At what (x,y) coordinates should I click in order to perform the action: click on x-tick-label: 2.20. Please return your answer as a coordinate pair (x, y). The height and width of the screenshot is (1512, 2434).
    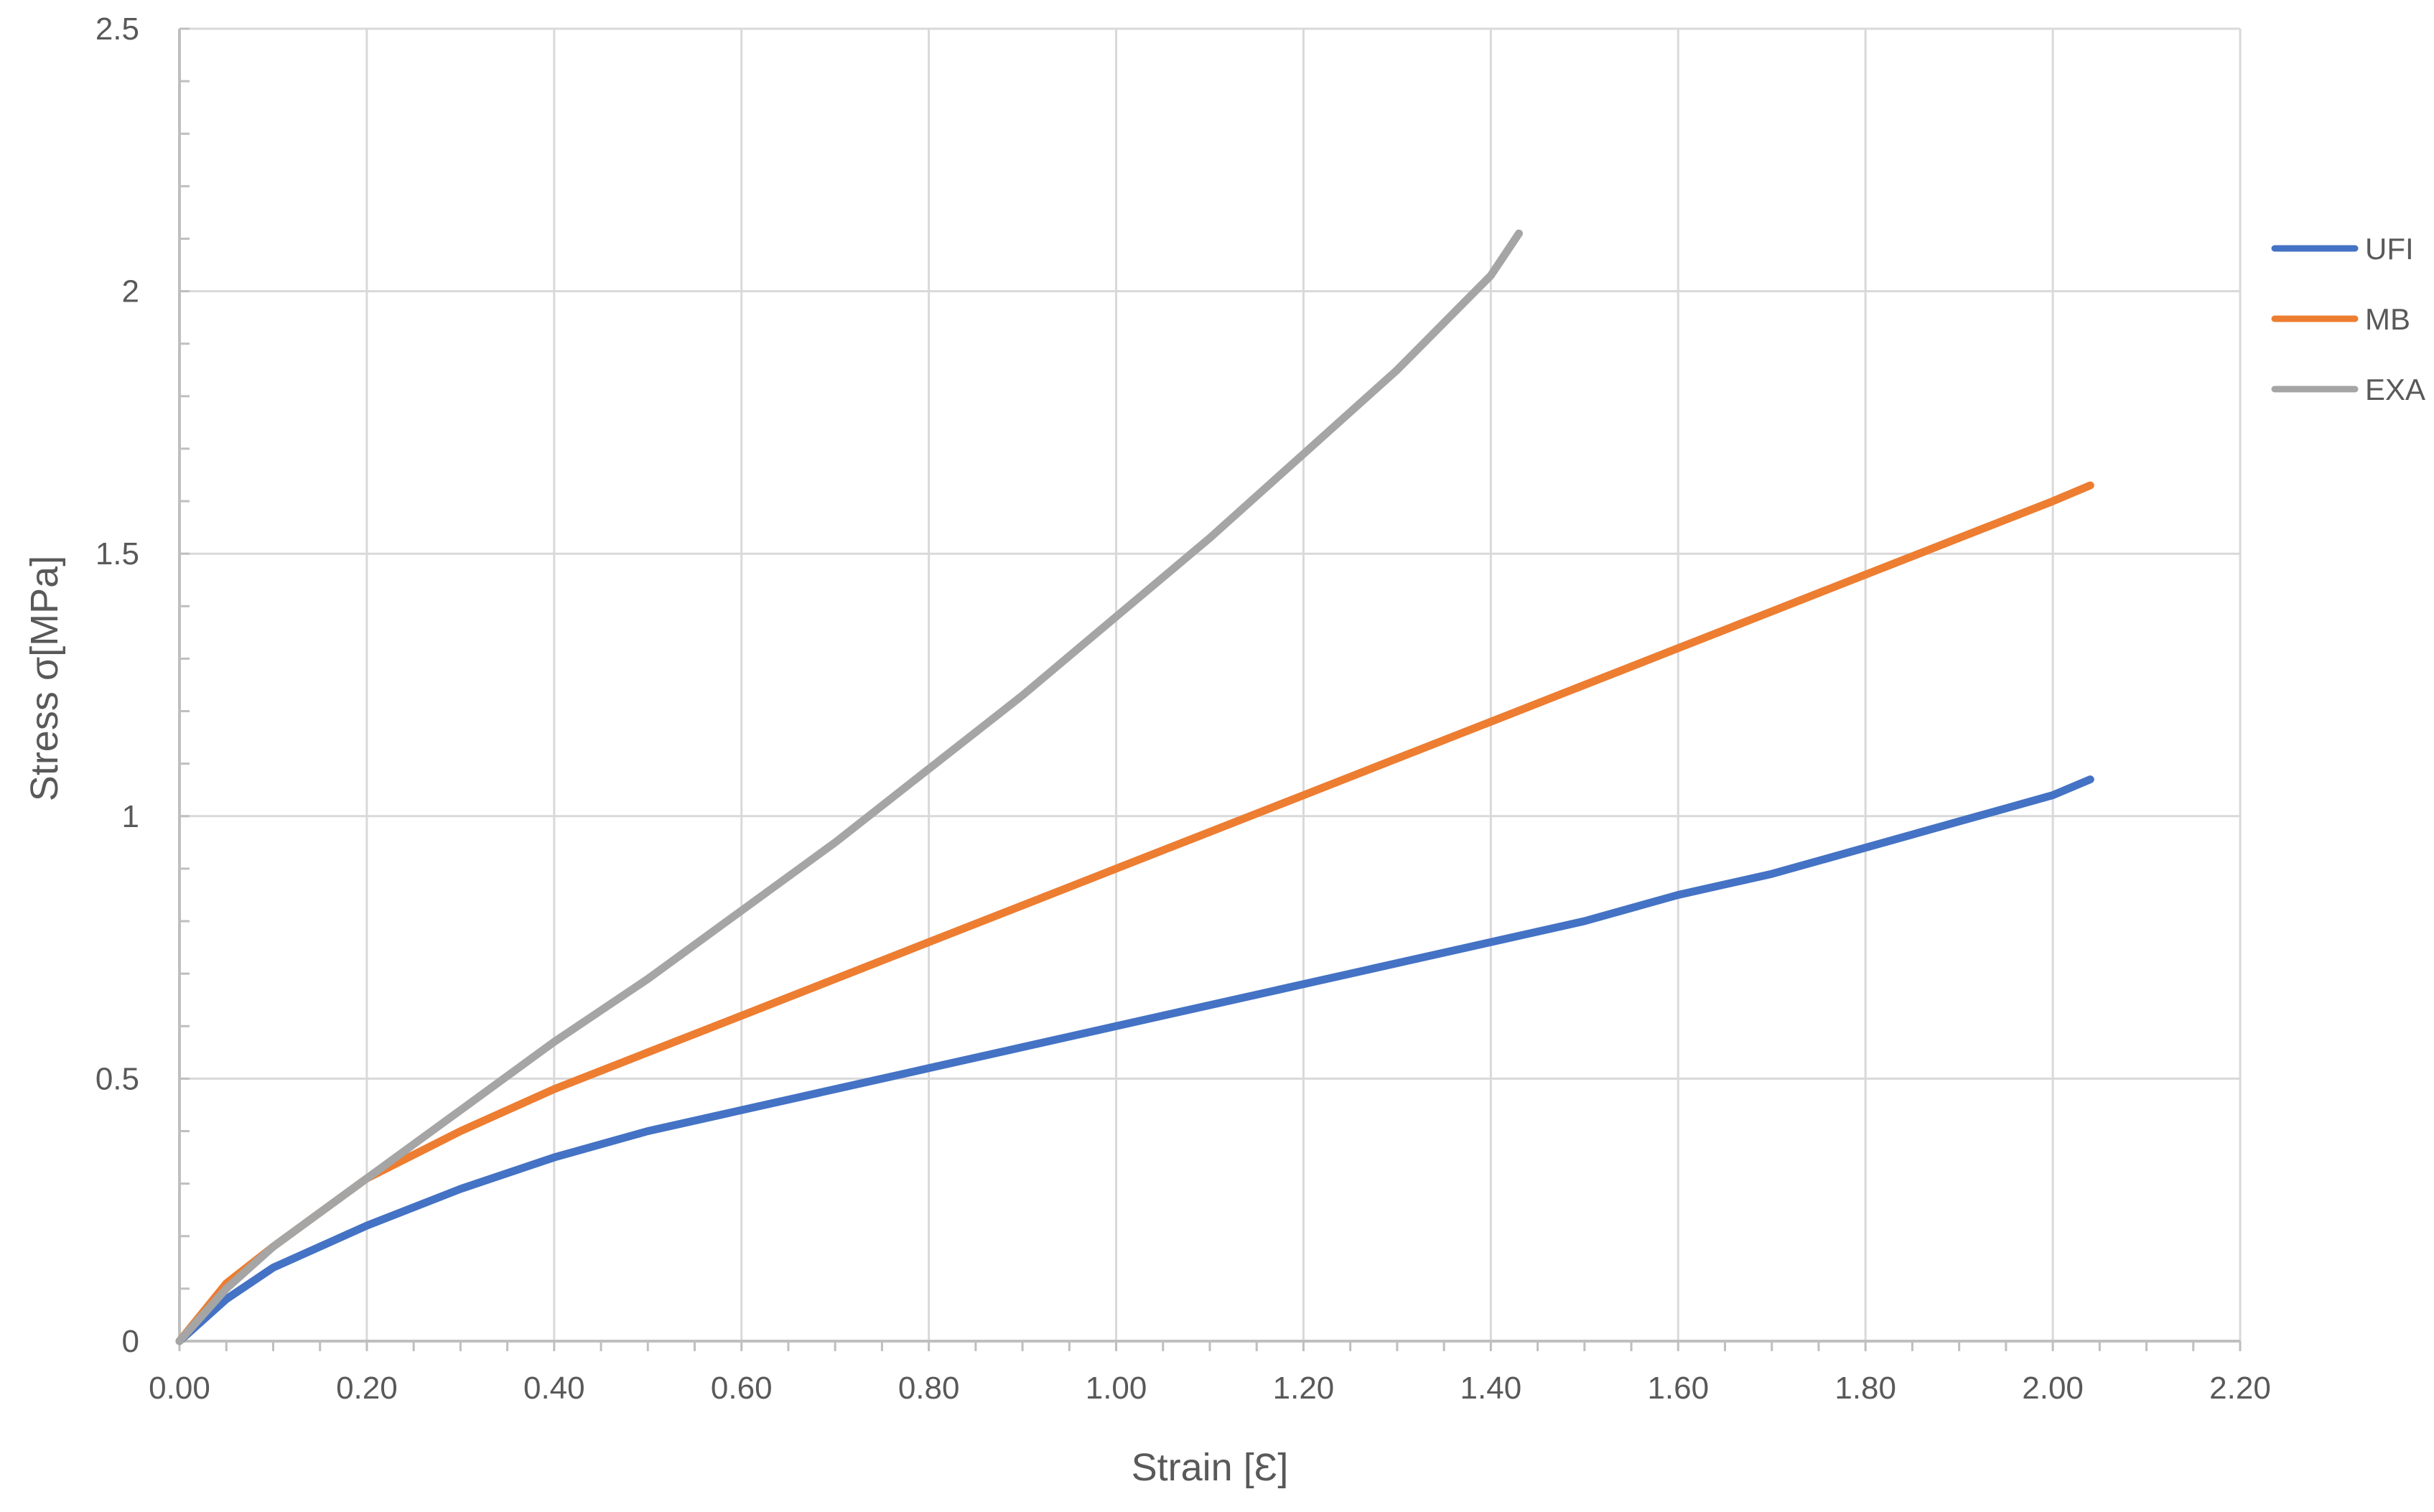
    Looking at the image, I should click on (2240, 1388).